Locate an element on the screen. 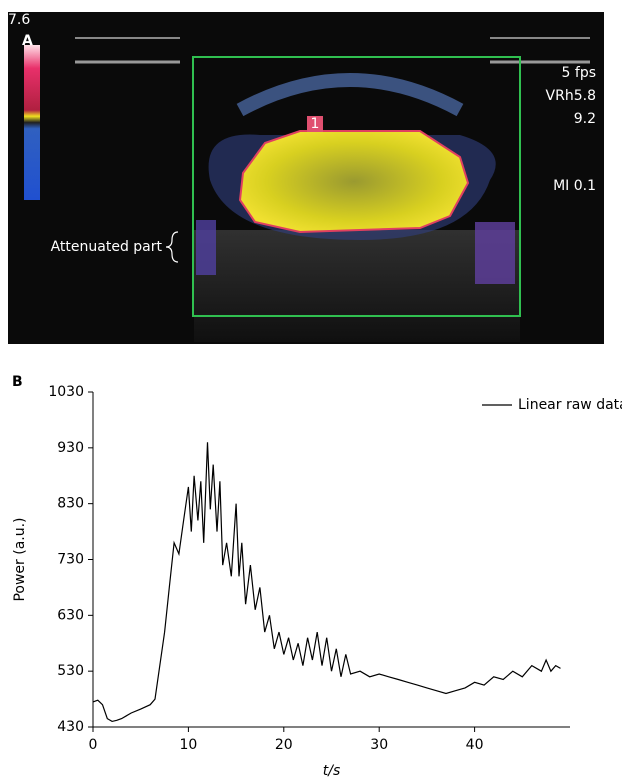 Image resolution: width=622 pixels, height=782 pixels. setting: VRh5.8 is located at coordinates (571, 96).